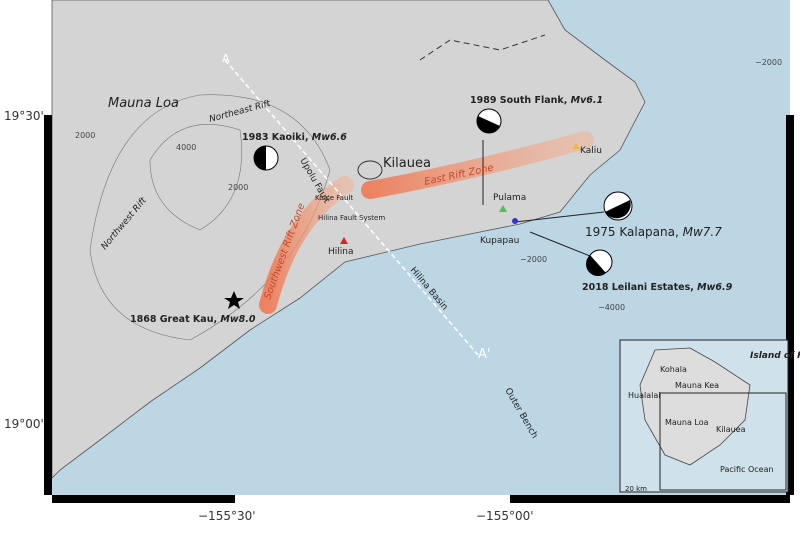 This screenshot has height=534, width=800. Describe the element at coordinates (673, 369) in the screenshot. I see `inset-label: Kohala` at that location.